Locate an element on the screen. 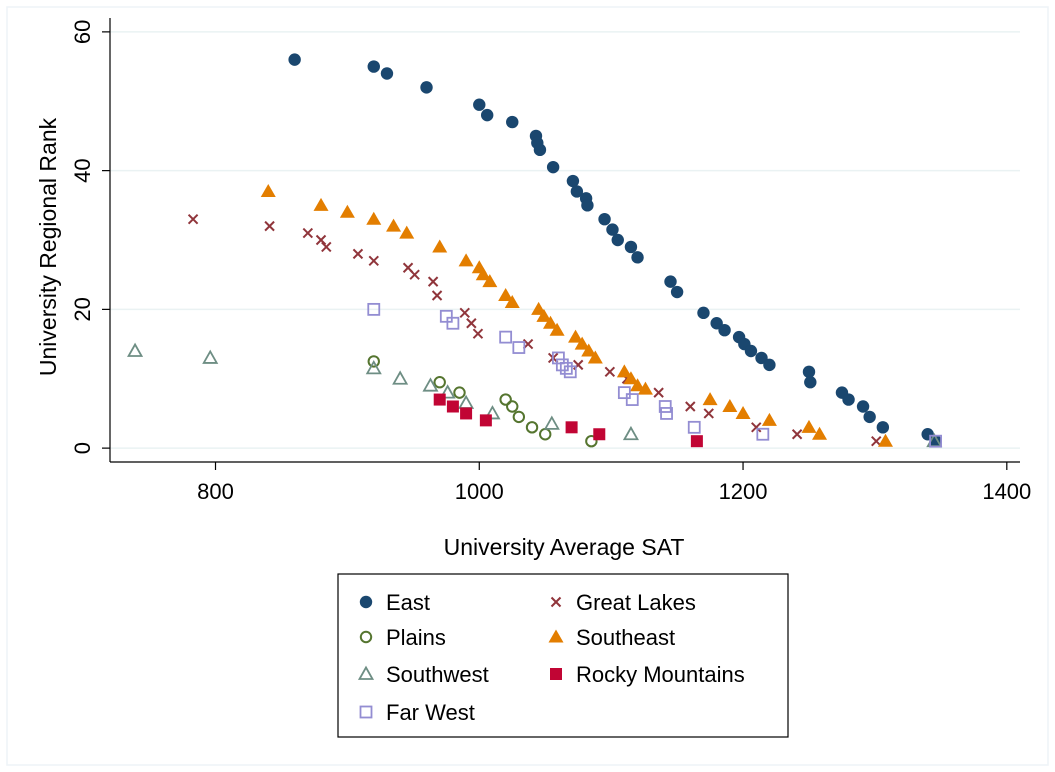  series-plains is located at coordinates (482, 401).